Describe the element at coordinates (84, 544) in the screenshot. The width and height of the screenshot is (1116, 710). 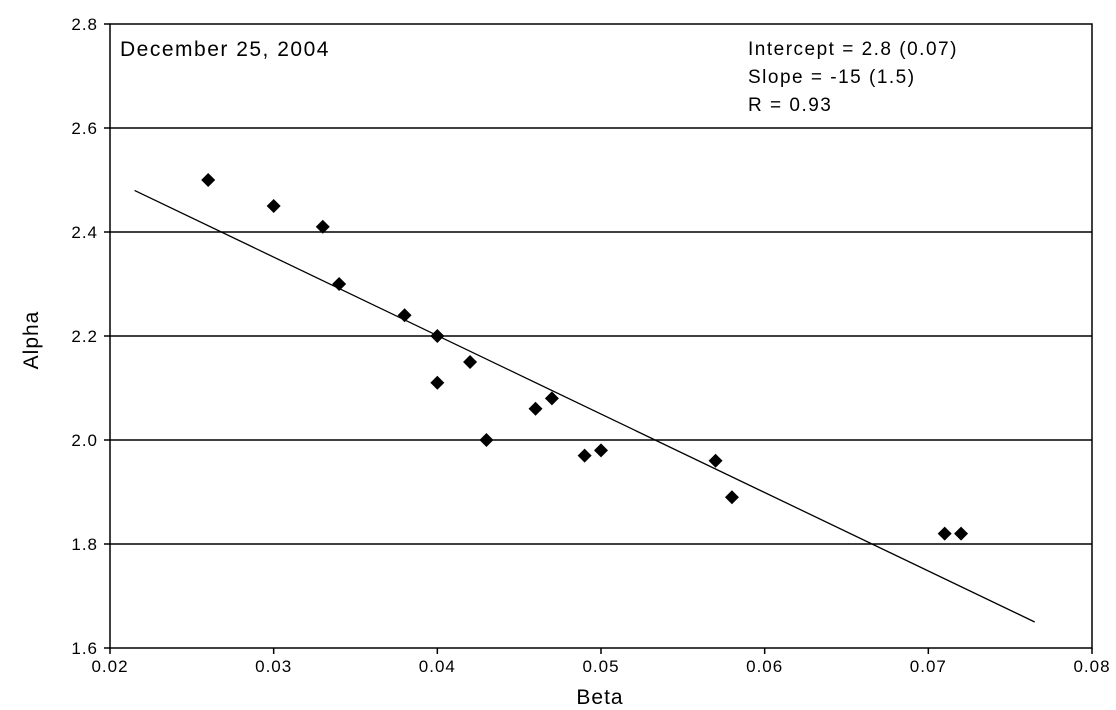
I see `y-tick-label: 1.8` at that location.